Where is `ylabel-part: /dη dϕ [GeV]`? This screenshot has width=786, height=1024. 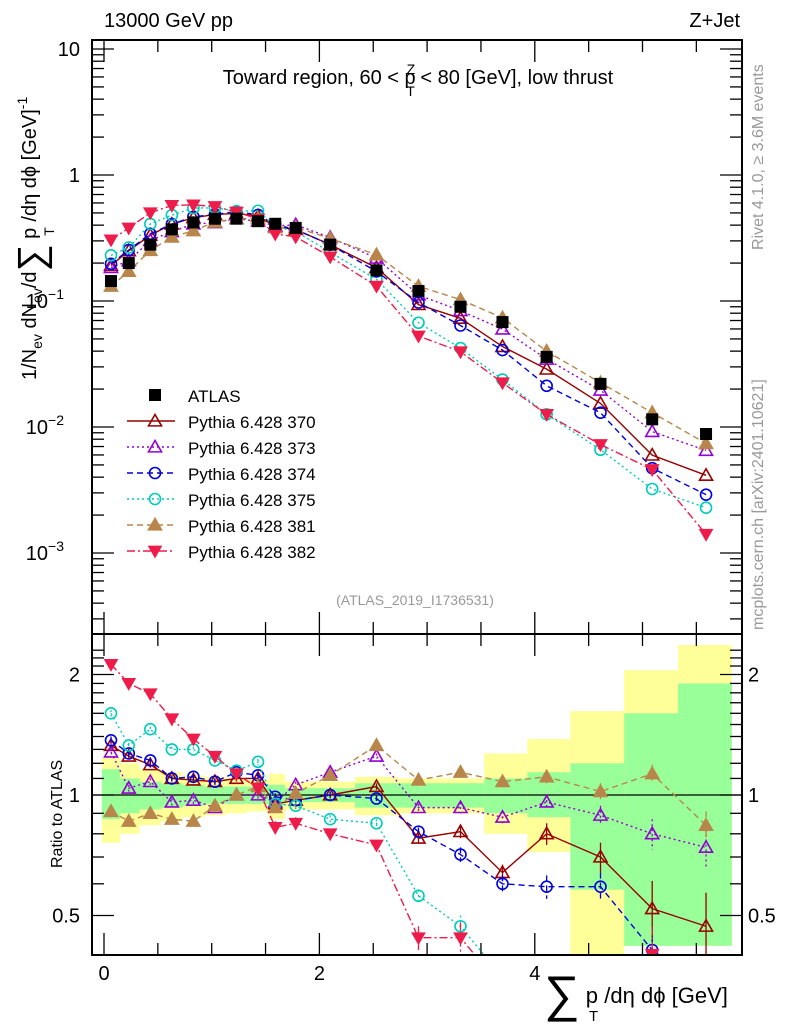 ylabel-part: /dη dϕ [GeV] is located at coordinates (30, 168).